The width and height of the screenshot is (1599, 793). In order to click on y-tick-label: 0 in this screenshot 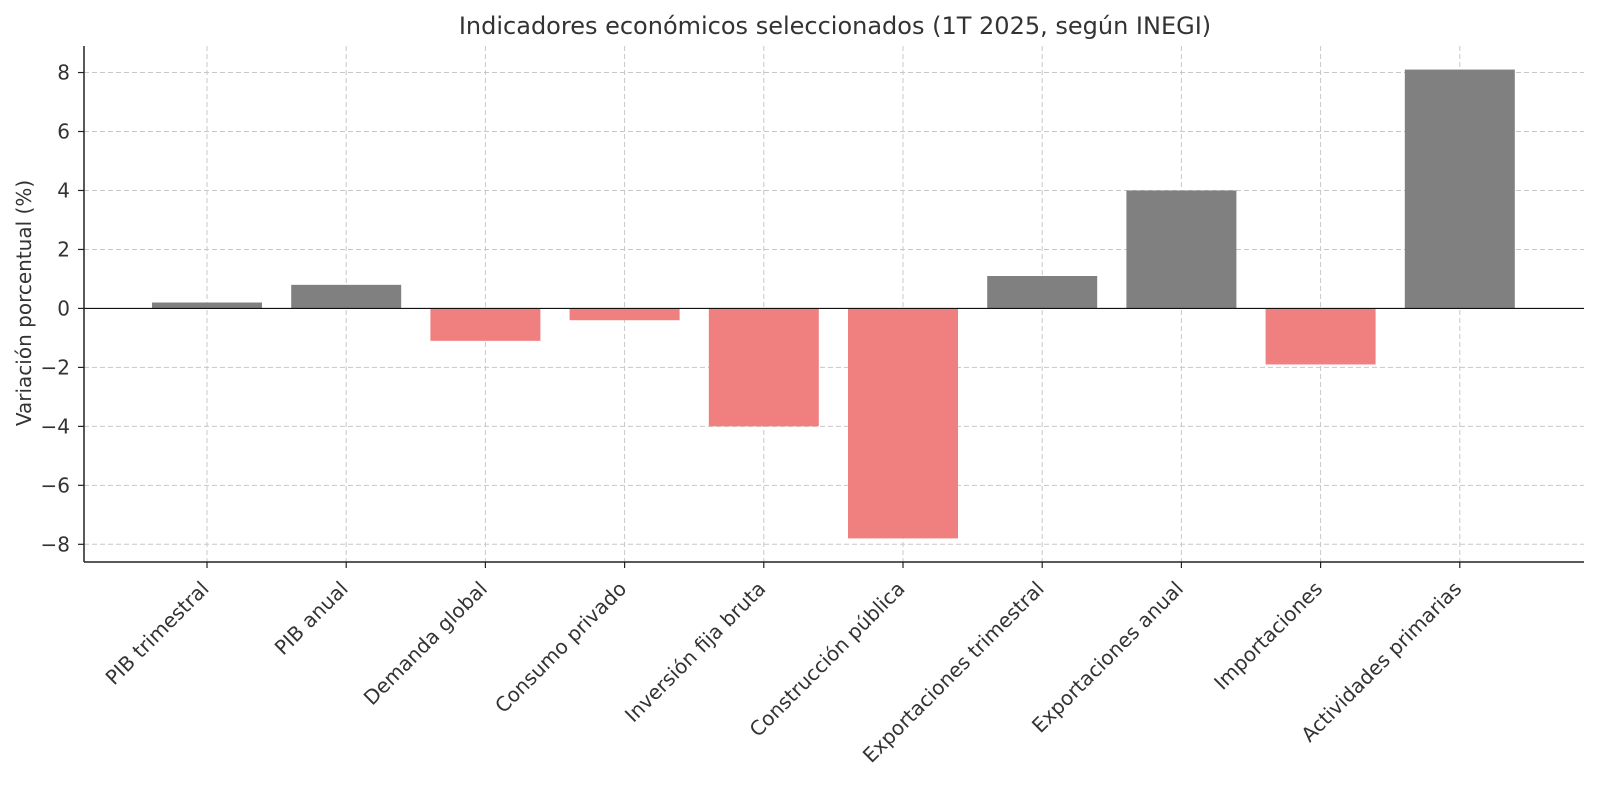, I will do `click(63, 308)`.